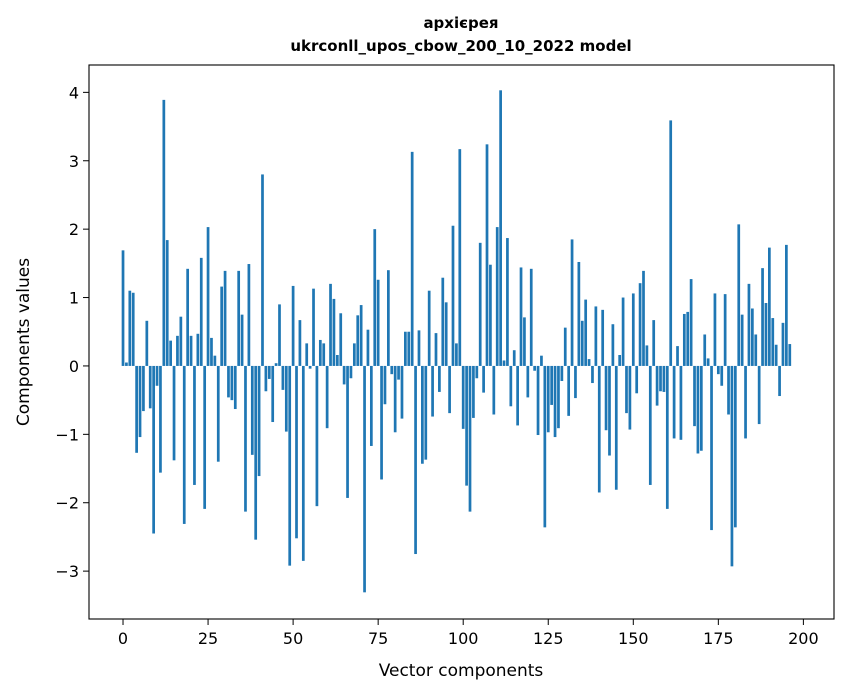 The height and width of the screenshot is (696, 847). I want to click on y-tick-label: 2, so click(74, 229).